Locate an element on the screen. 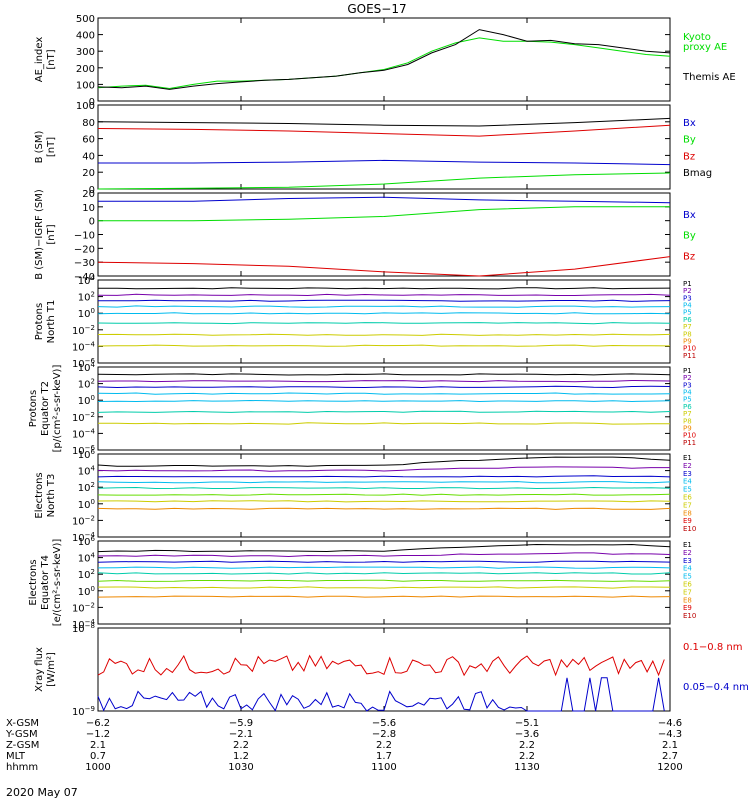 The height and width of the screenshot is (800, 750). legend-label: P4 is located at coordinates (687, 393).